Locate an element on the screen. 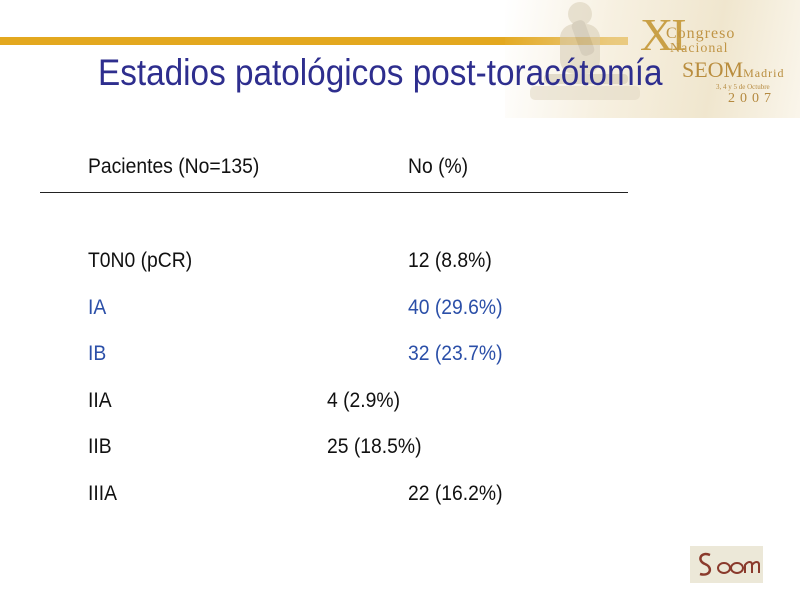 This screenshot has width=800, height=600. table-header-rule is located at coordinates (334, 192).